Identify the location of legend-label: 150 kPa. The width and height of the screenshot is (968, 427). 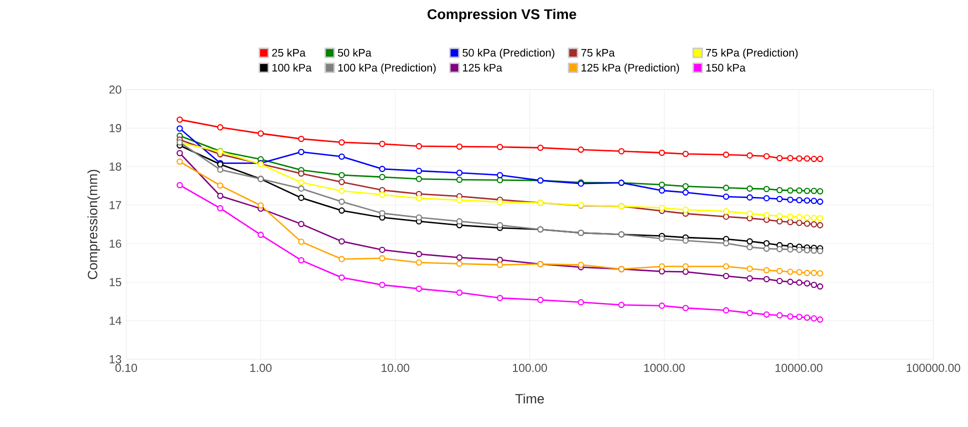
(726, 68).